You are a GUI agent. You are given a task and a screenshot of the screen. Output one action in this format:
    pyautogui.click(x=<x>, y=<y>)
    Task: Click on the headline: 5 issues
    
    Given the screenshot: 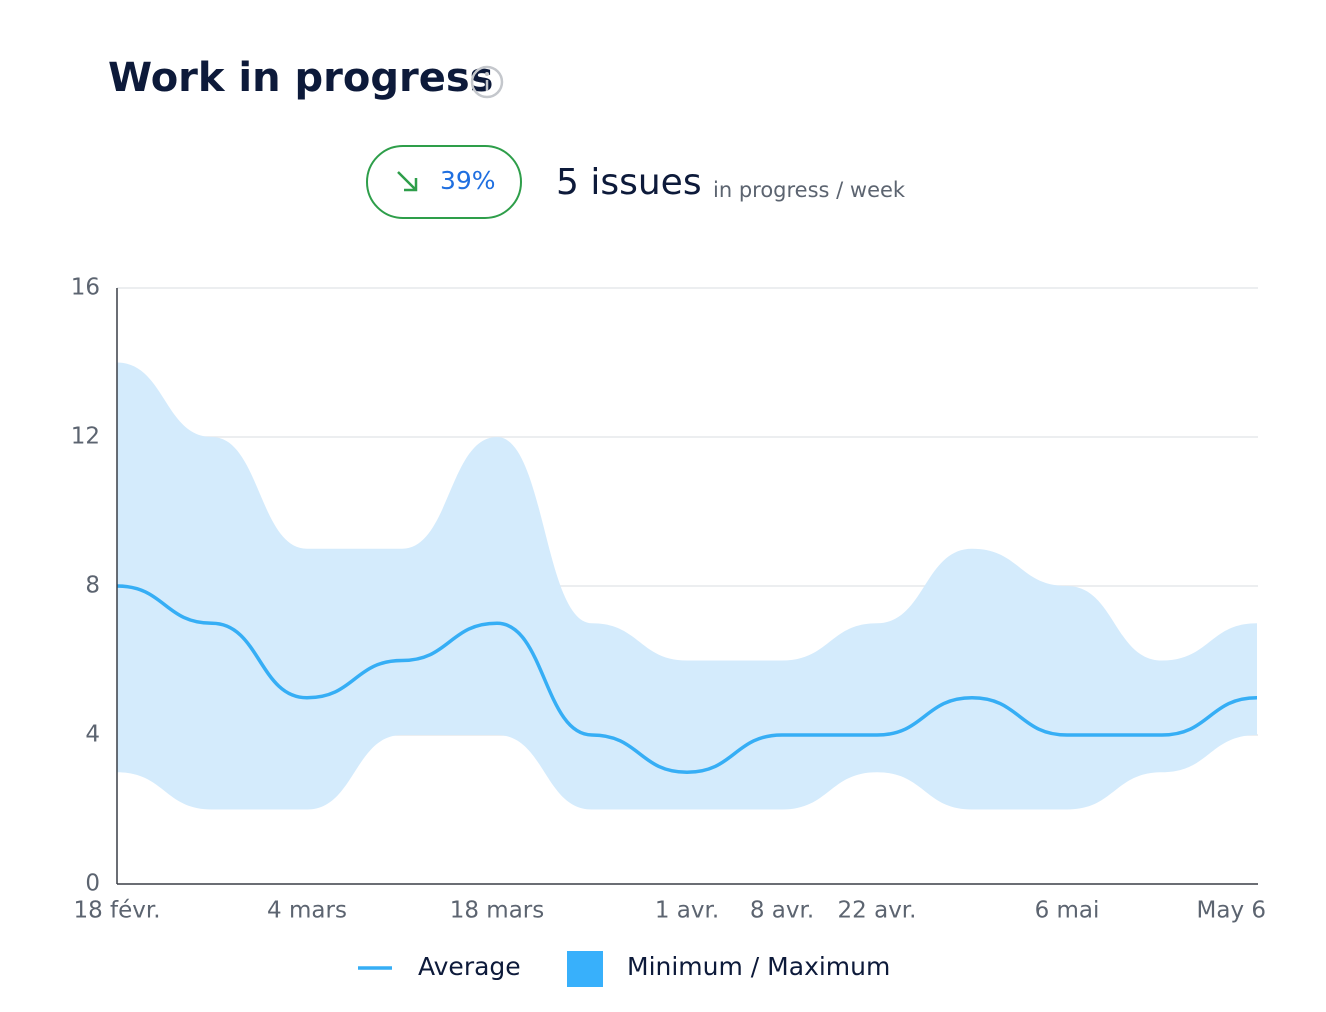 What is the action you would take?
    pyautogui.click(x=629, y=182)
    